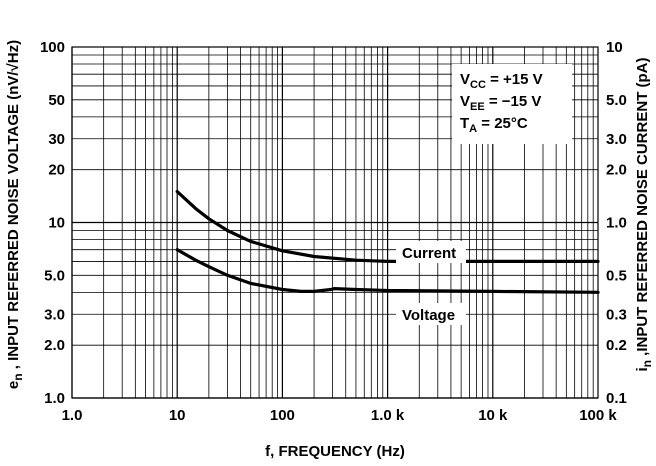 The width and height of the screenshot is (656, 466). What do you see at coordinates (335, 451) in the screenshot?
I see `x-axis-title: f, FREQUENCY (Hz)` at bounding box center [335, 451].